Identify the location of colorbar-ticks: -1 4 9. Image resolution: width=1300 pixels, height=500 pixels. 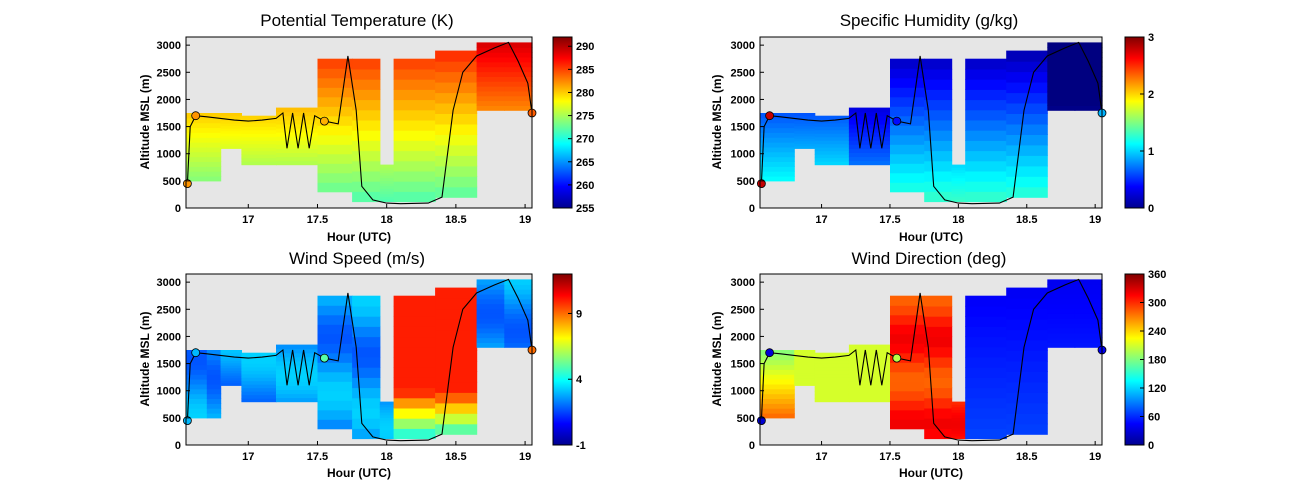
(577, 380).